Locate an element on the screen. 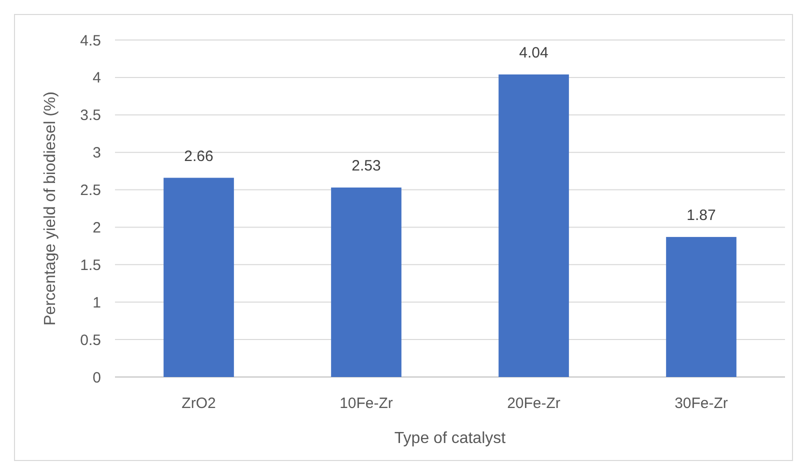 The image size is (794, 470). y-tick-label: 2.5 is located at coordinates (90, 191).